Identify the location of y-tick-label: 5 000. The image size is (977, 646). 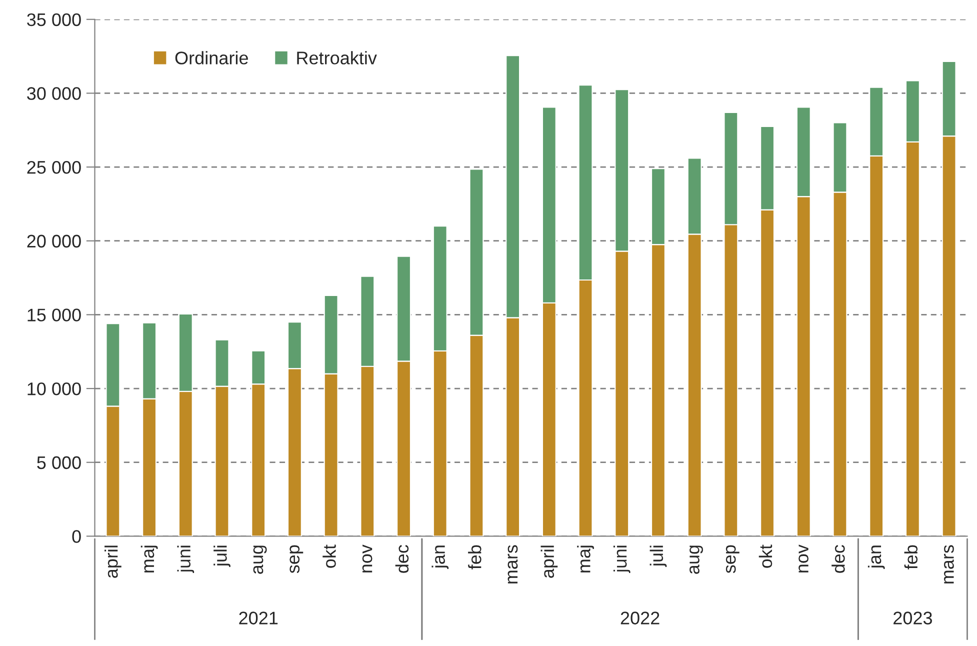
(59, 463).